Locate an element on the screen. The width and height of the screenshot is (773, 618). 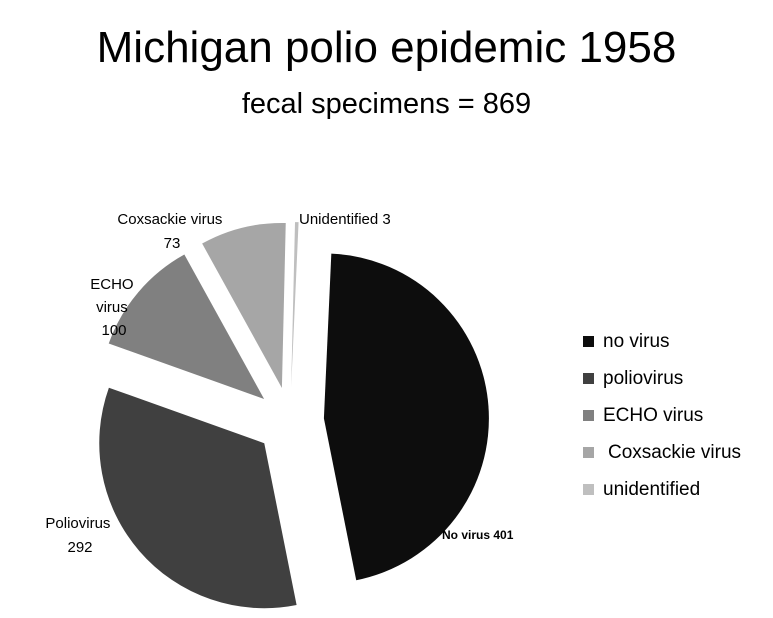
legend-item-poliovirus: poliovirus is located at coordinates (662, 378).